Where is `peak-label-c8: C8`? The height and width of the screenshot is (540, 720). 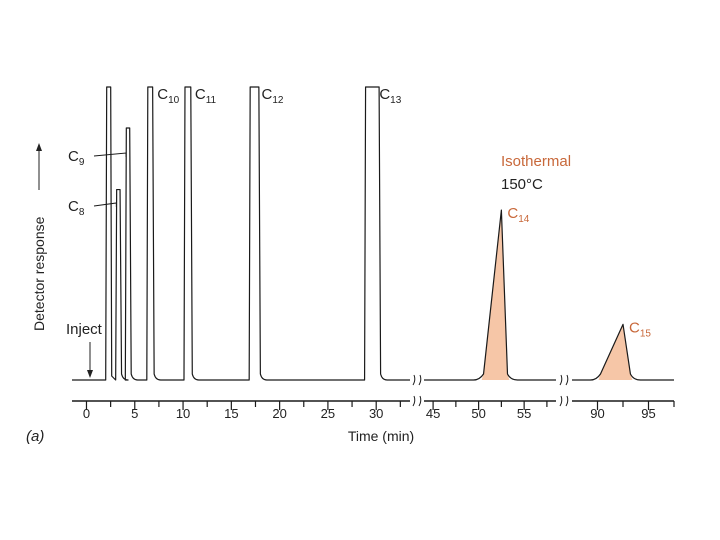
peak-label-c8: C8 is located at coordinates (76, 208).